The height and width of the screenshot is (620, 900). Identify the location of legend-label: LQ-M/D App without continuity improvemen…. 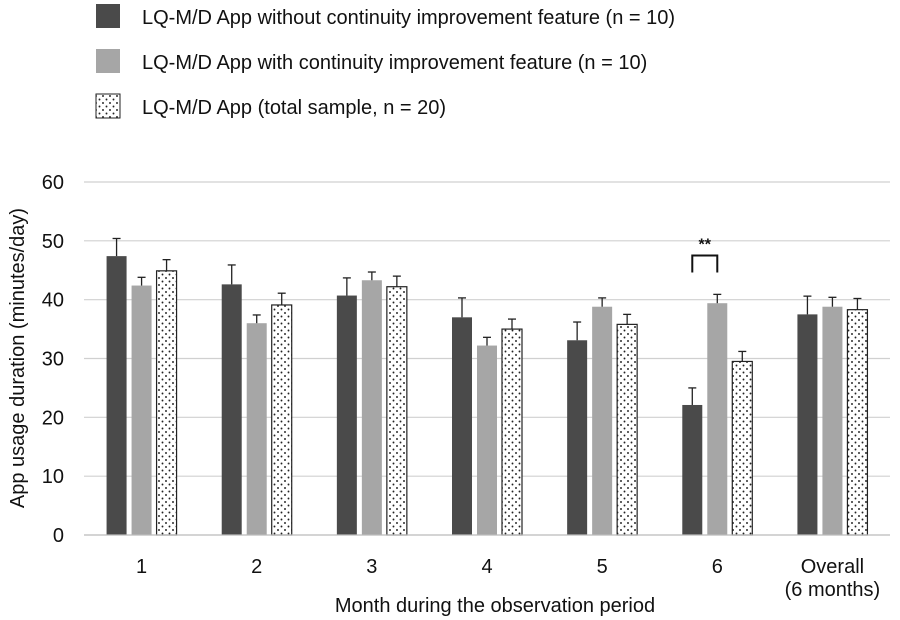
(408, 18).